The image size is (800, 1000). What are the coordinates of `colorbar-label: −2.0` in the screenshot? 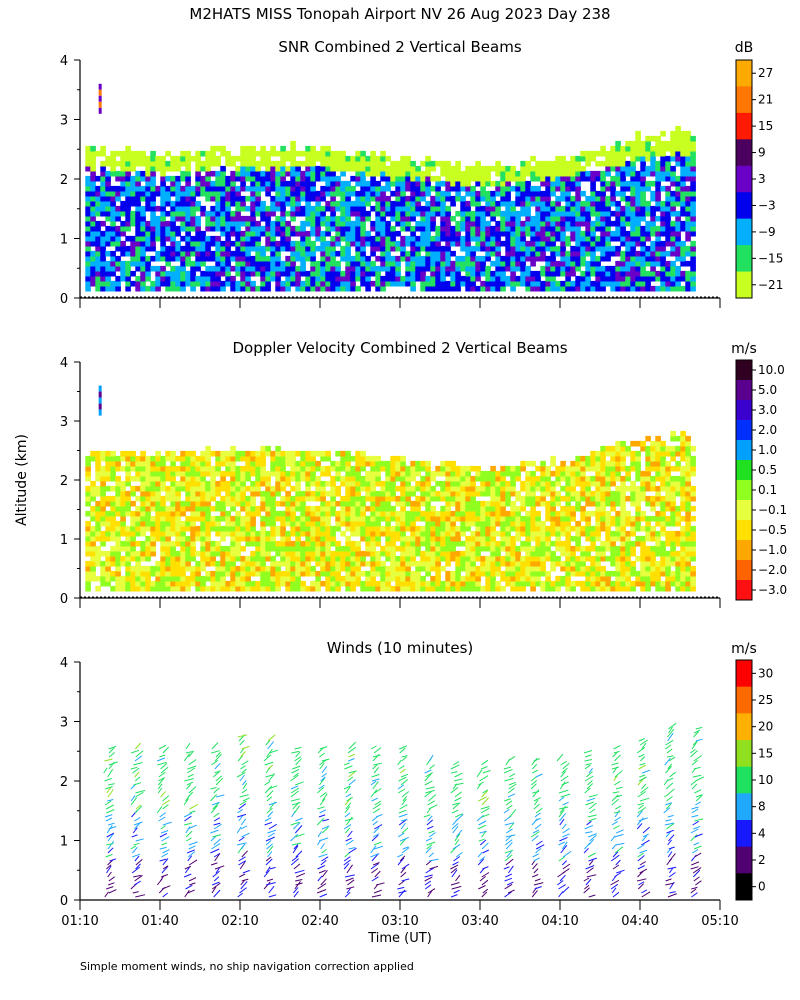 It's located at (772, 570).